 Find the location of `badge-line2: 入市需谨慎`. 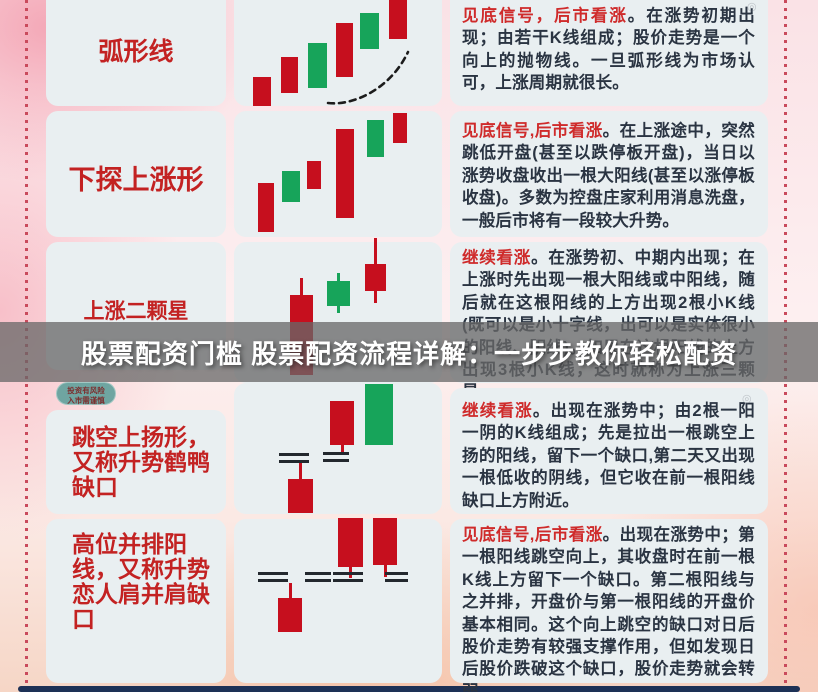

badge-line2: 入市需谨慎 is located at coordinates (86, 400).